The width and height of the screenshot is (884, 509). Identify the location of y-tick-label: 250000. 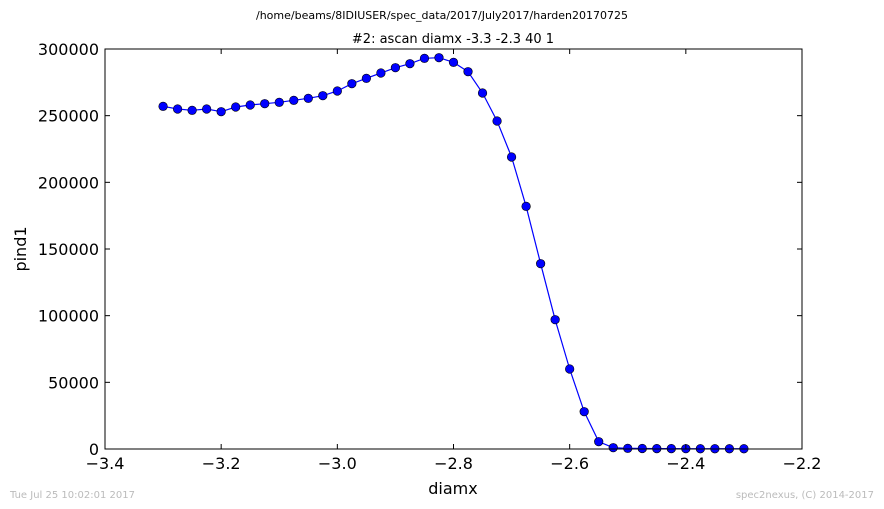
(68, 116).